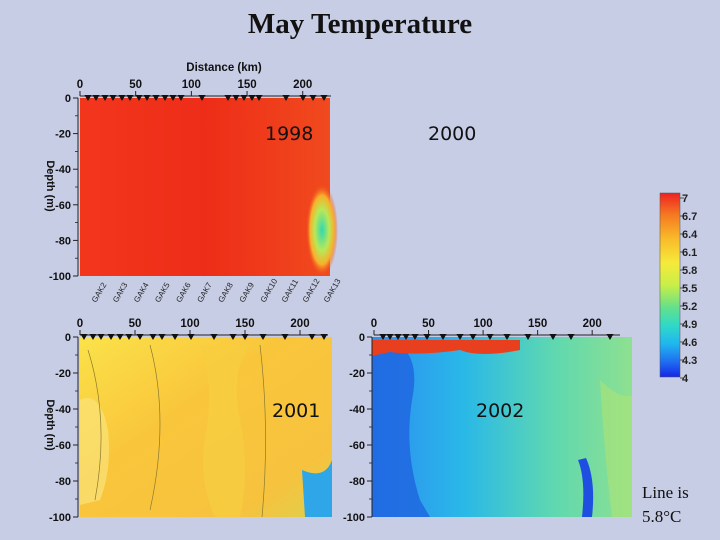  What do you see at coordinates (689, 361) in the screenshot?
I see `colorbar-tick-label: 4.3` at bounding box center [689, 361].